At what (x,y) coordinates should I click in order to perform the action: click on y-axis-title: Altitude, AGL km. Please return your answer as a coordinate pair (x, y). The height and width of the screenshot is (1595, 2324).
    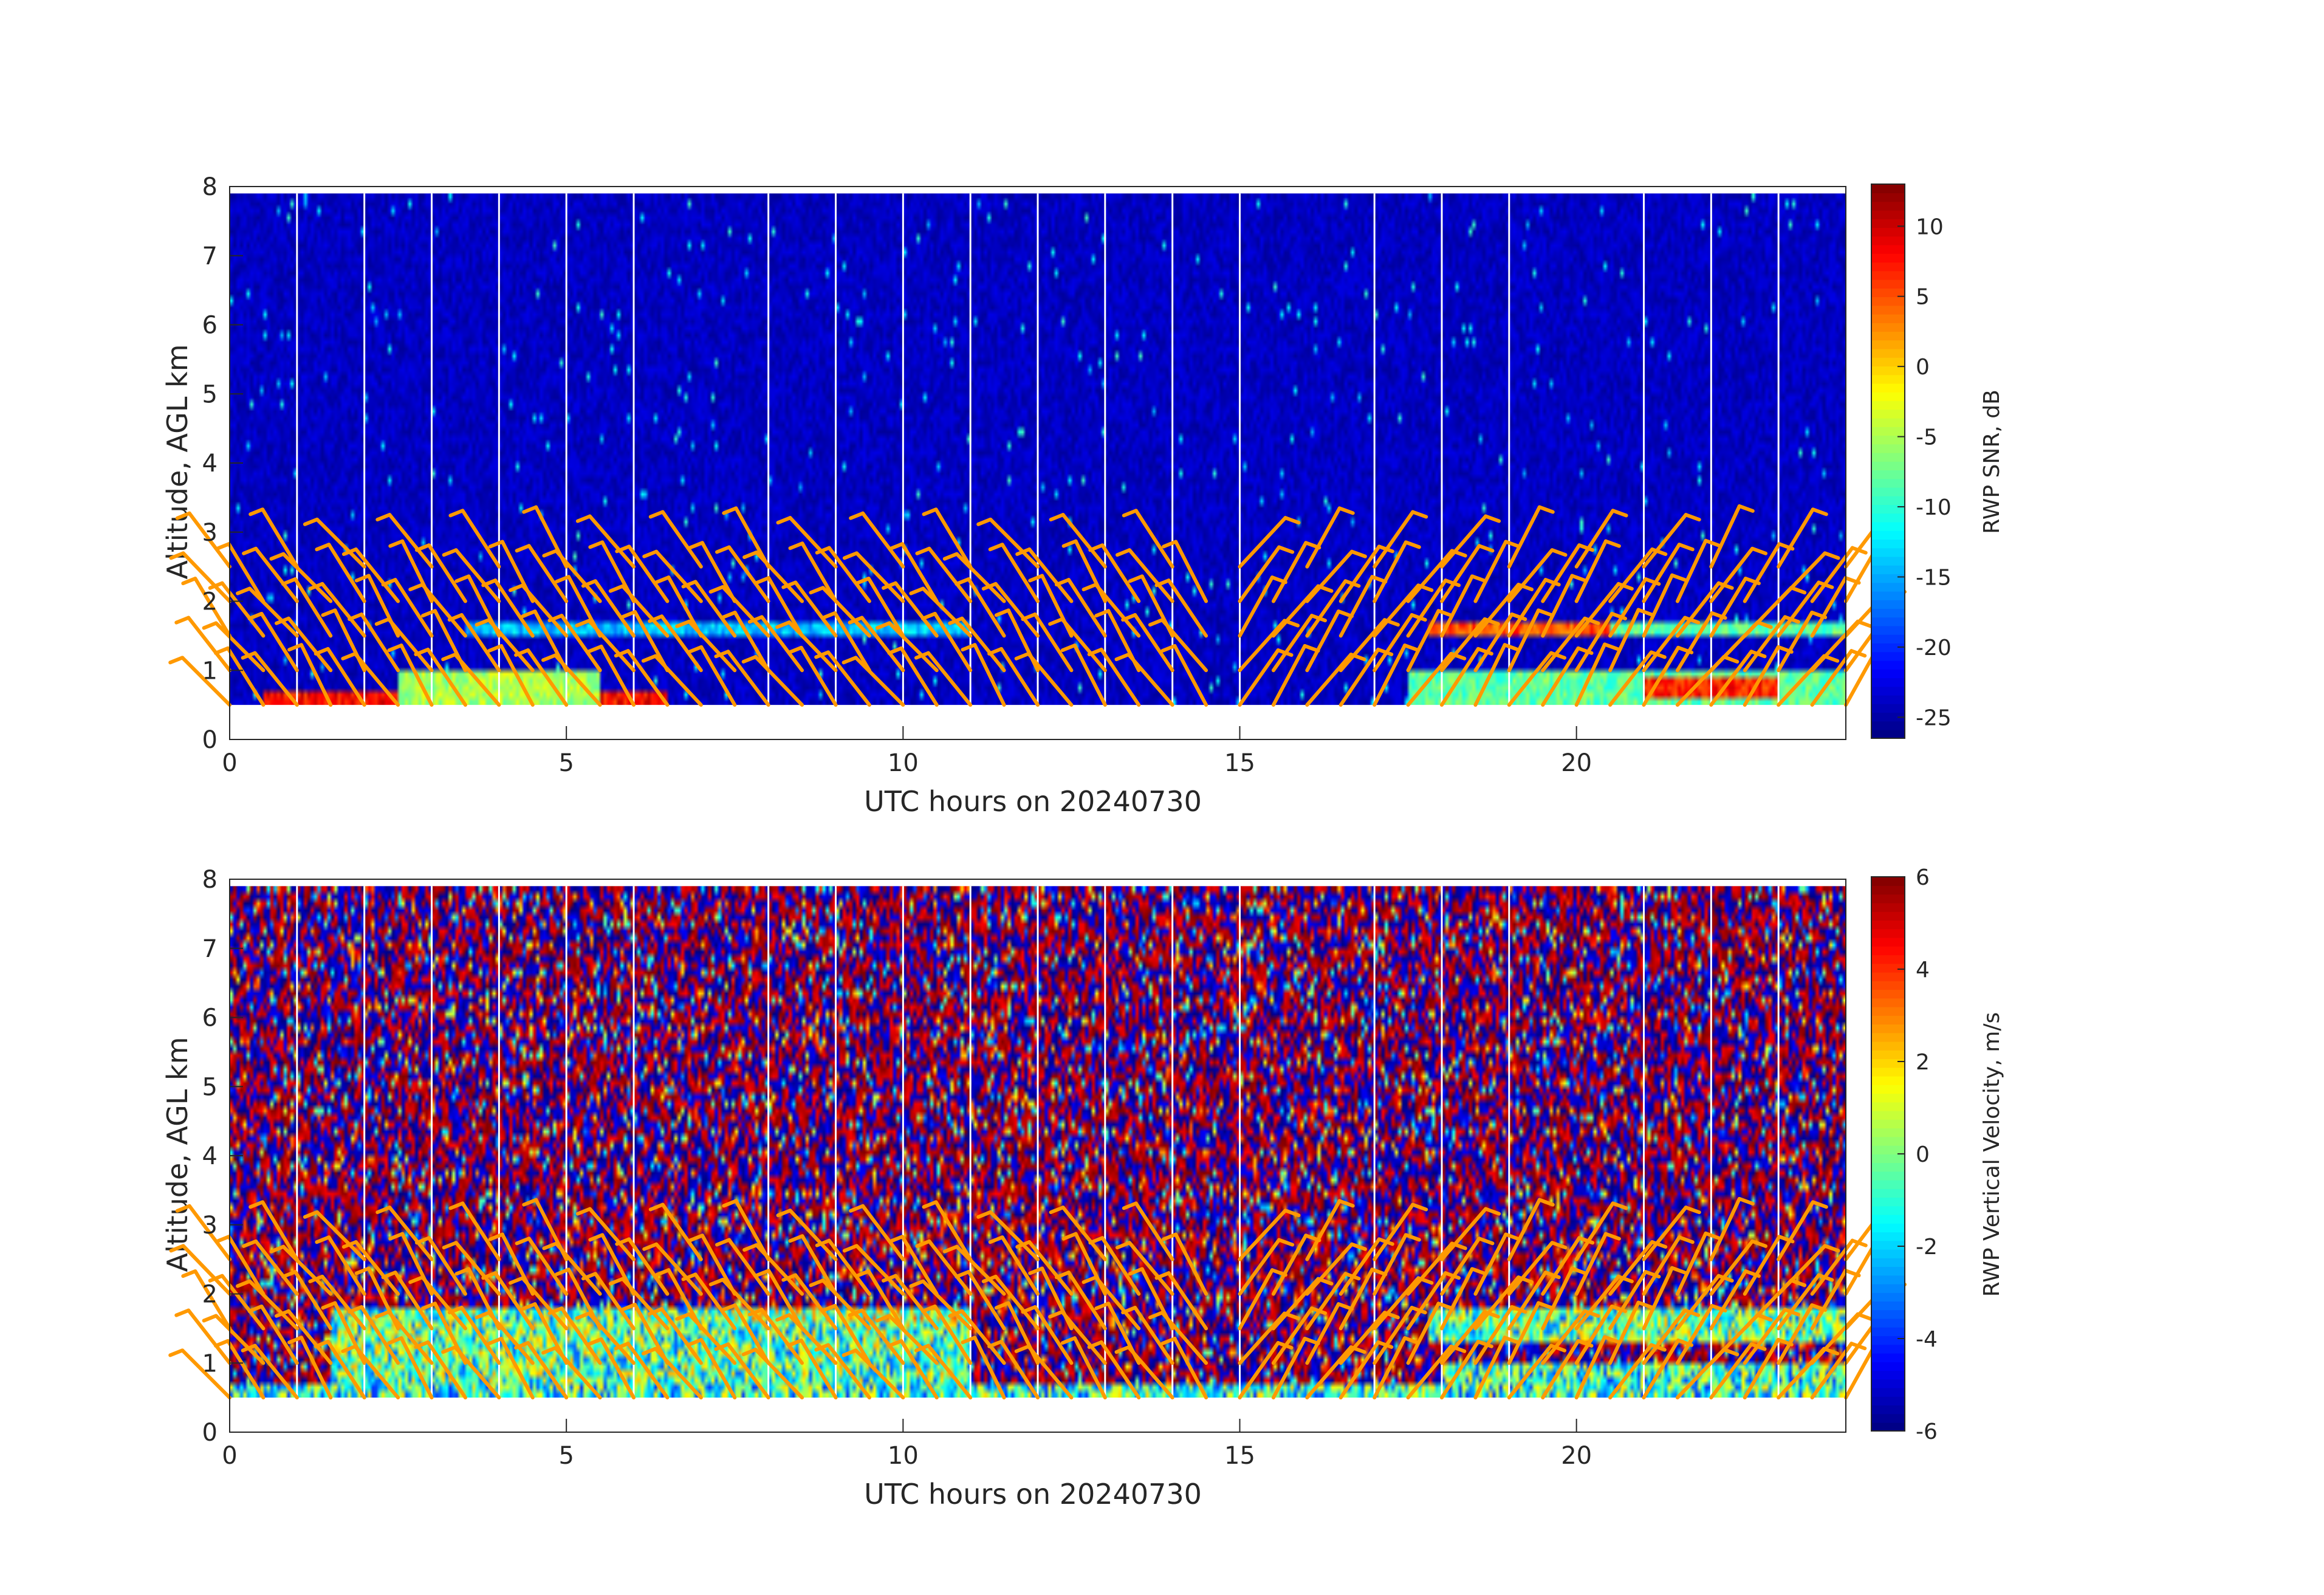
    Looking at the image, I should click on (177, 461).